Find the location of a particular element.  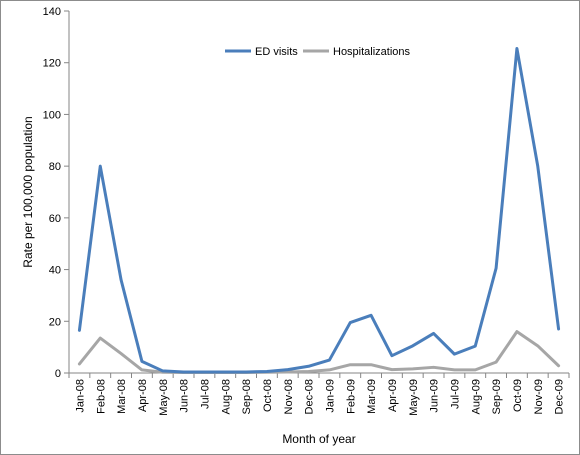

y-tick-label: 100 is located at coordinates (52, 115).